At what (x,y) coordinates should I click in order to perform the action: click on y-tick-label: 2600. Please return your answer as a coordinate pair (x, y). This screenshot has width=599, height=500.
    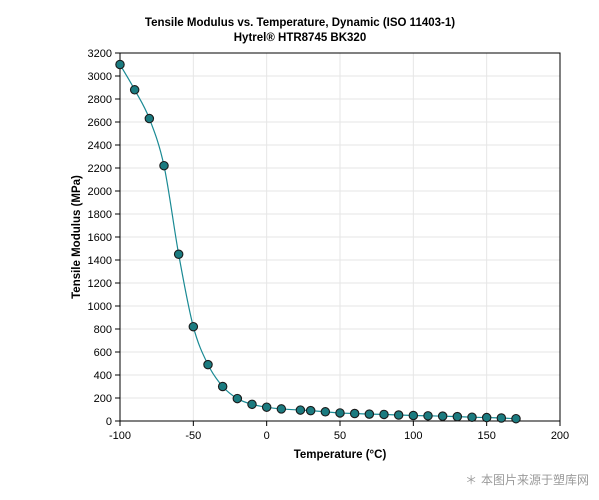
    Looking at the image, I should click on (100, 123).